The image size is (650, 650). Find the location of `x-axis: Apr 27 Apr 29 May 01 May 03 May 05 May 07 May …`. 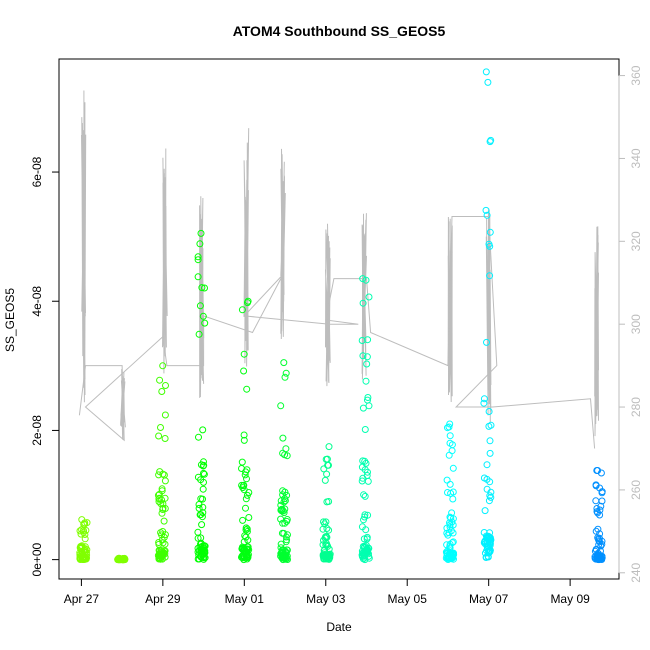

x-axis: Apr 27 Apr 29 May 01 May 03 May 05 May 07 May … is located at coordinates (327, 592).